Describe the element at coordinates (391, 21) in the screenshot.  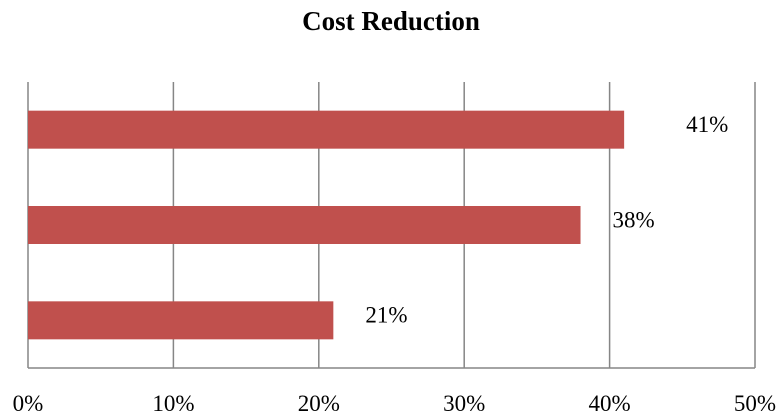
I see `chart-title: Cost Reduction` at that location.